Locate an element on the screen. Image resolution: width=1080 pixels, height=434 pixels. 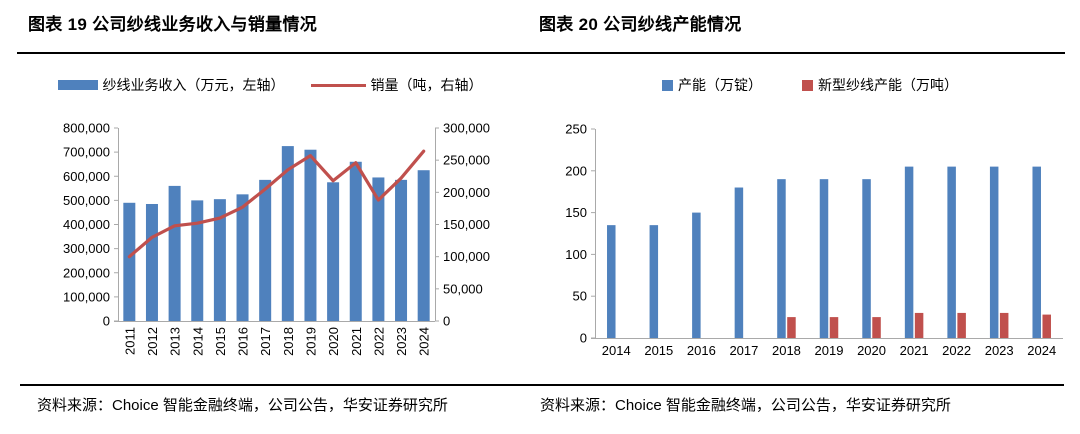
x-axis-tick-label: 2013 is located at coordinates (175, 341).